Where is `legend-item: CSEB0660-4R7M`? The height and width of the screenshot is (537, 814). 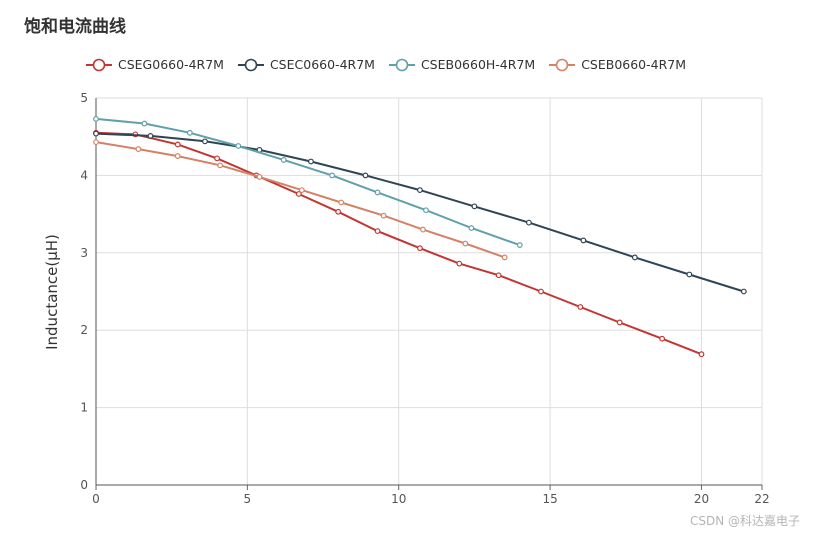
legend-item: CSEB0660-4R7M is located at coordinates (617, 64).